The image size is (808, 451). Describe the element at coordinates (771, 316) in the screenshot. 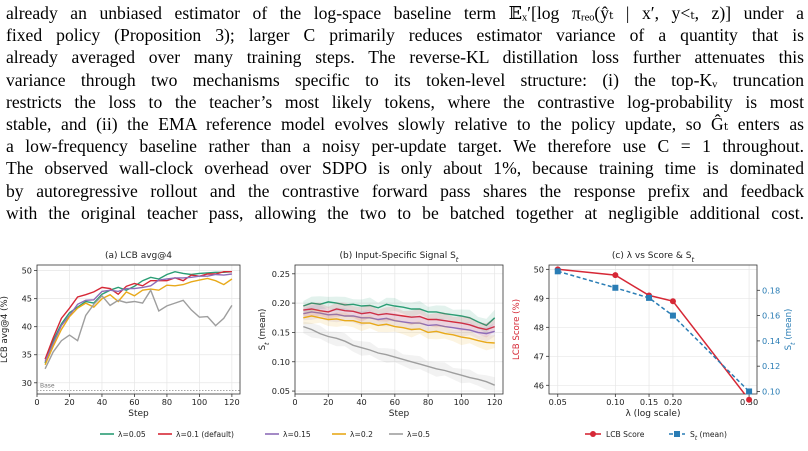

I see `y-right-tick-label: 0.16` at that location.